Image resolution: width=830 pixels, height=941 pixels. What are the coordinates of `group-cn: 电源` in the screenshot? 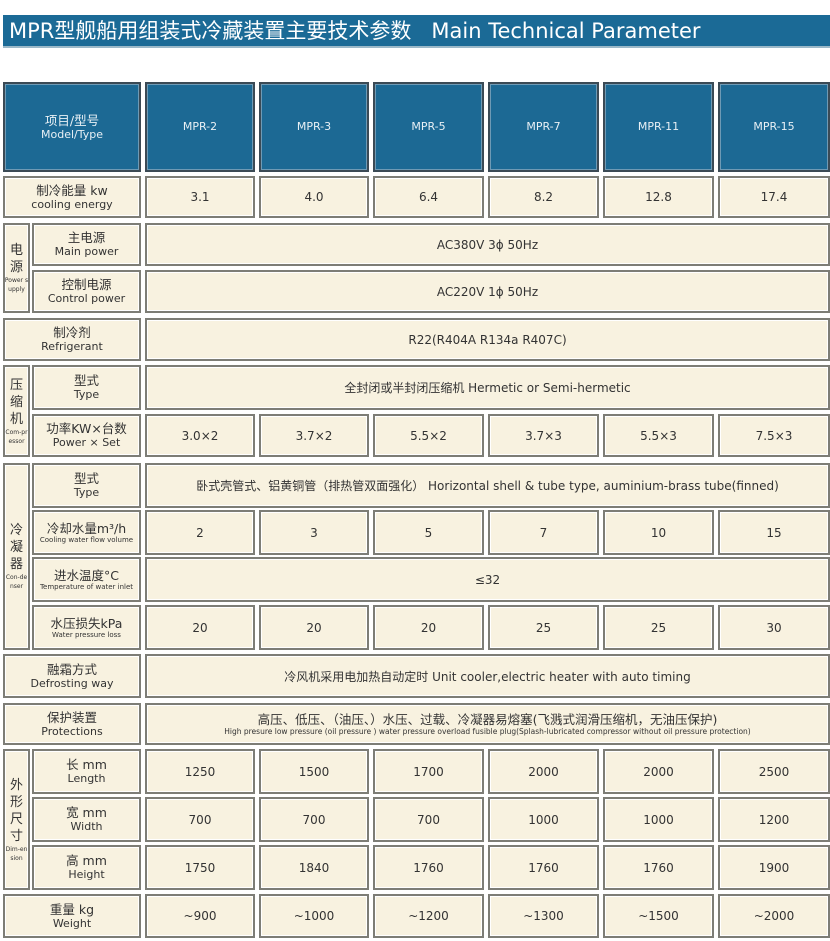 It's located at (16, 259).